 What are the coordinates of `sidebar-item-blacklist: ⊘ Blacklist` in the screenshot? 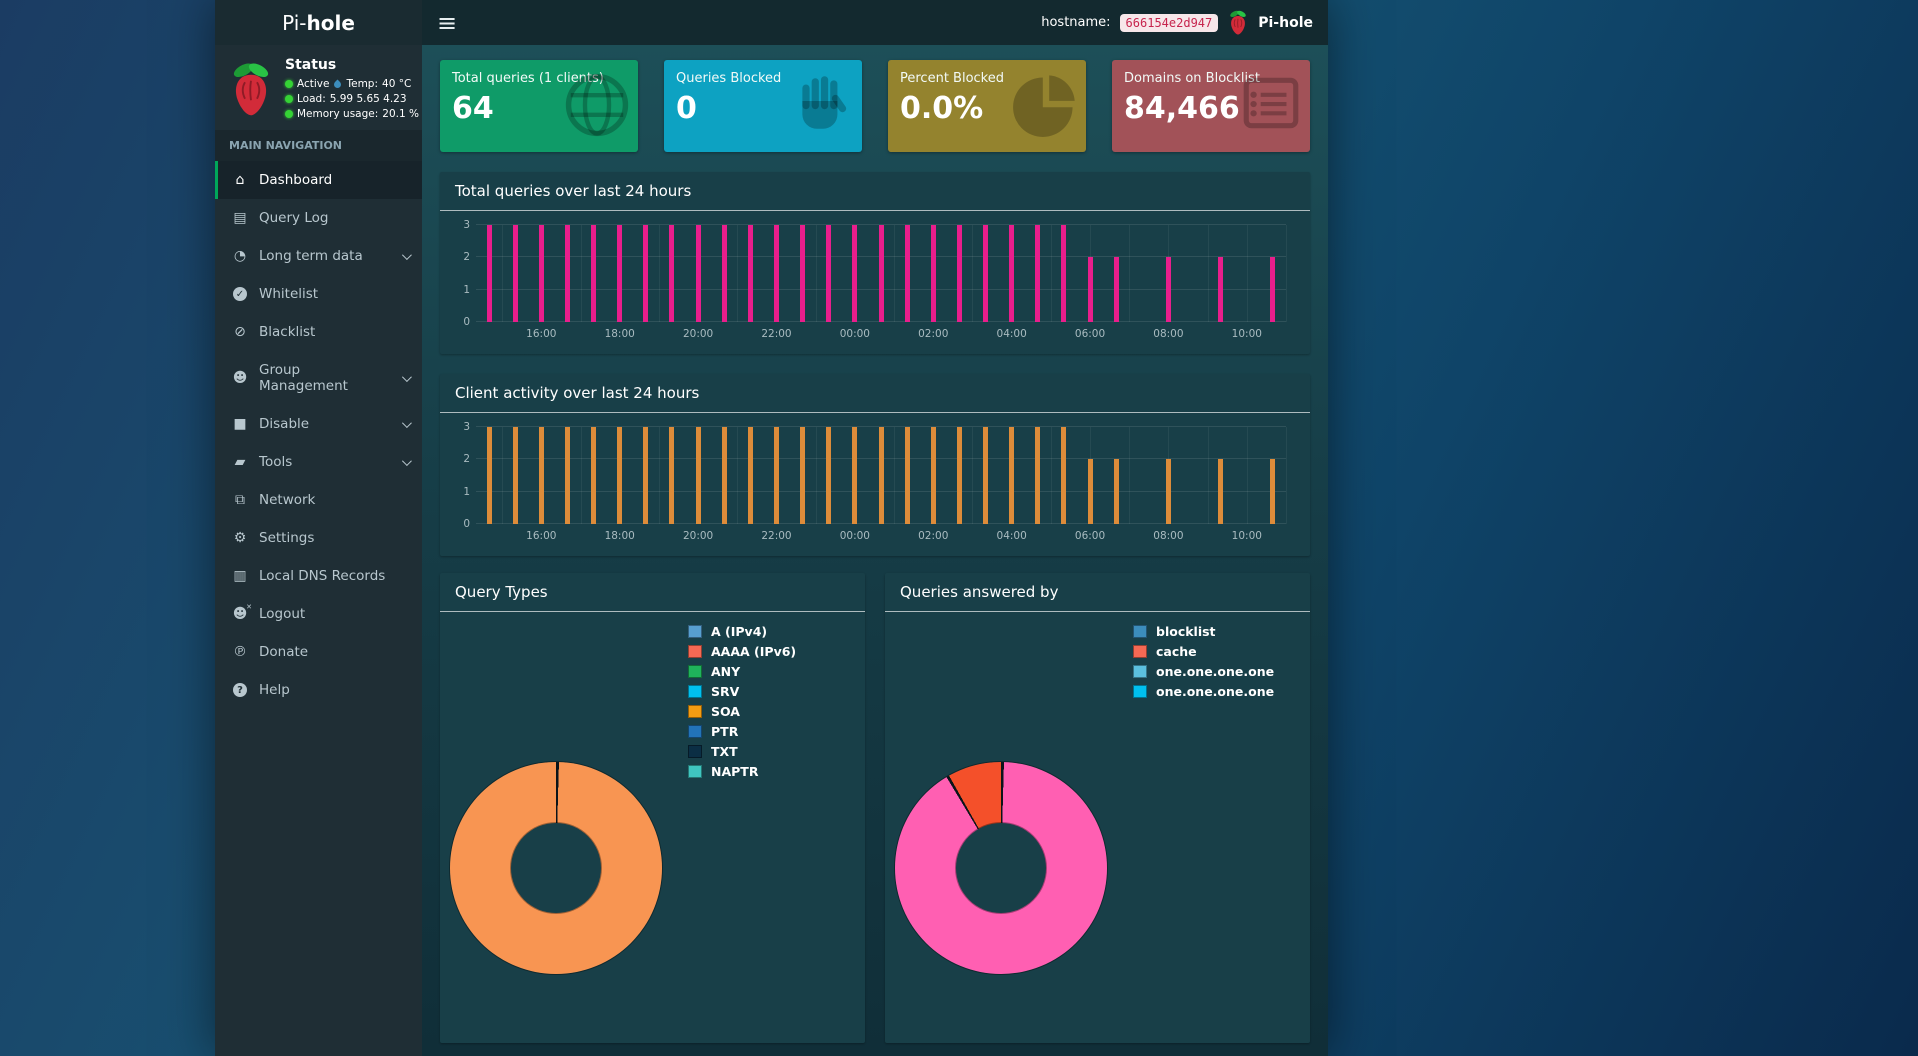 It's located at (318, 332).